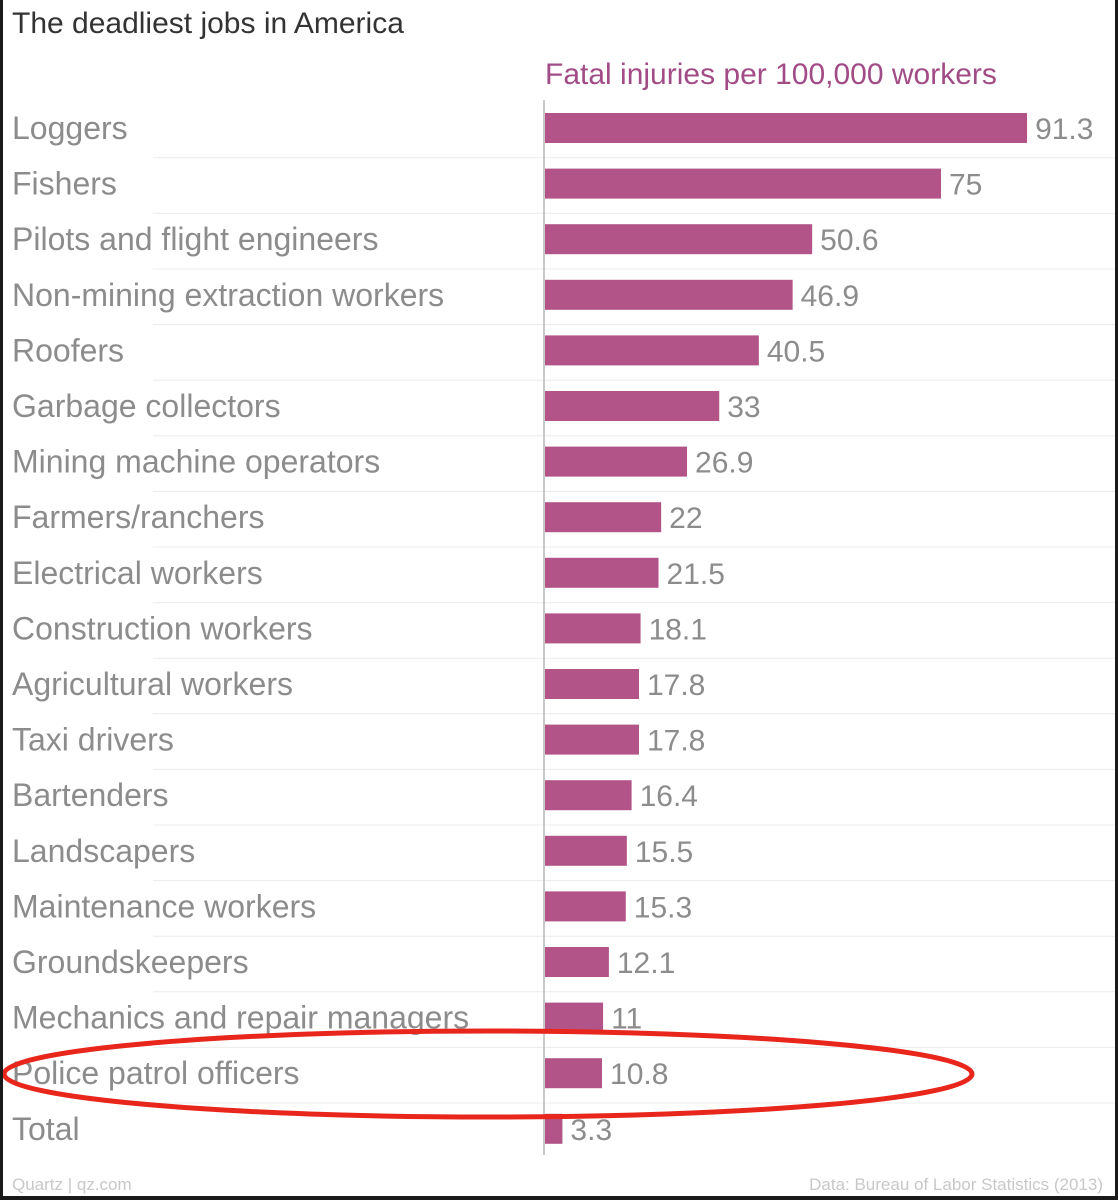 The height and width of the screenshot is (1200, 1118). What do you see at coordinates (591, 1130) in the screenshot?
I see `value-label-total: 3.3` at bounding box center [591, 1130].